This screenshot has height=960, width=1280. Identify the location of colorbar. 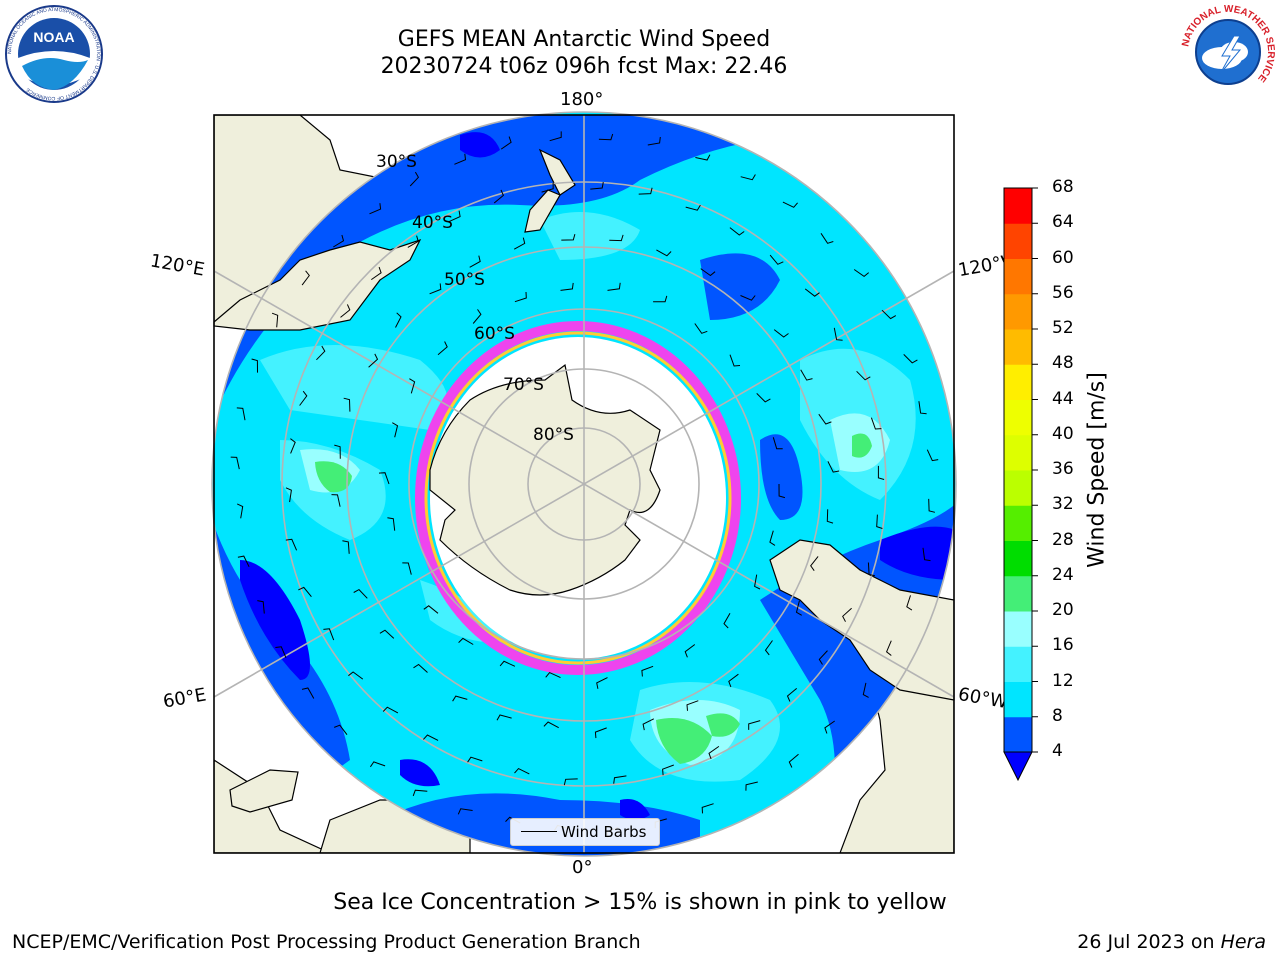
(1020, 484).